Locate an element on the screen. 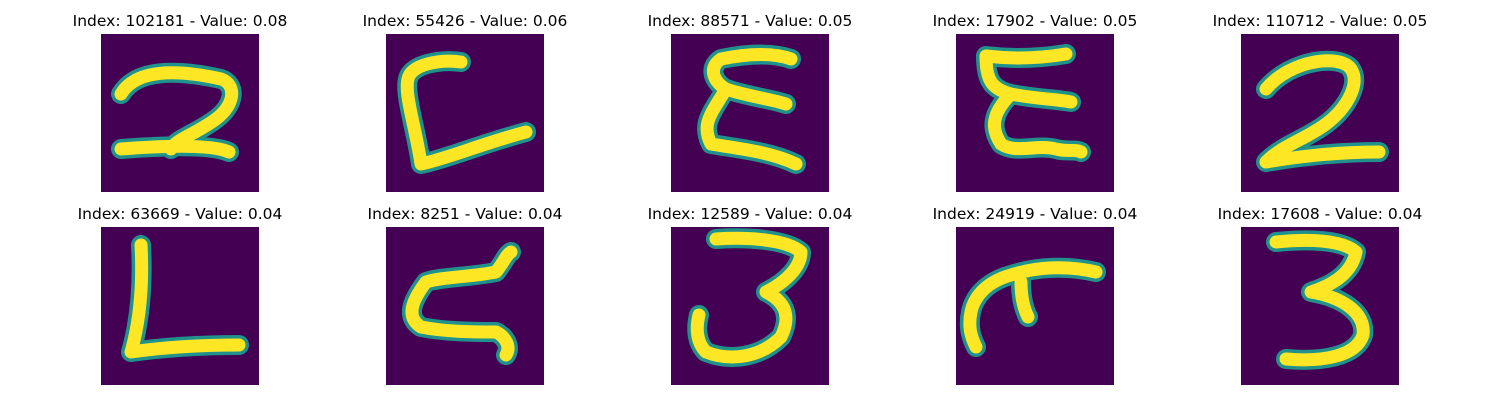 This screenshot has width=1500, height=400. image-panel: Index: 63669 - Value: 0.04 is located at coordinates (180, 298).